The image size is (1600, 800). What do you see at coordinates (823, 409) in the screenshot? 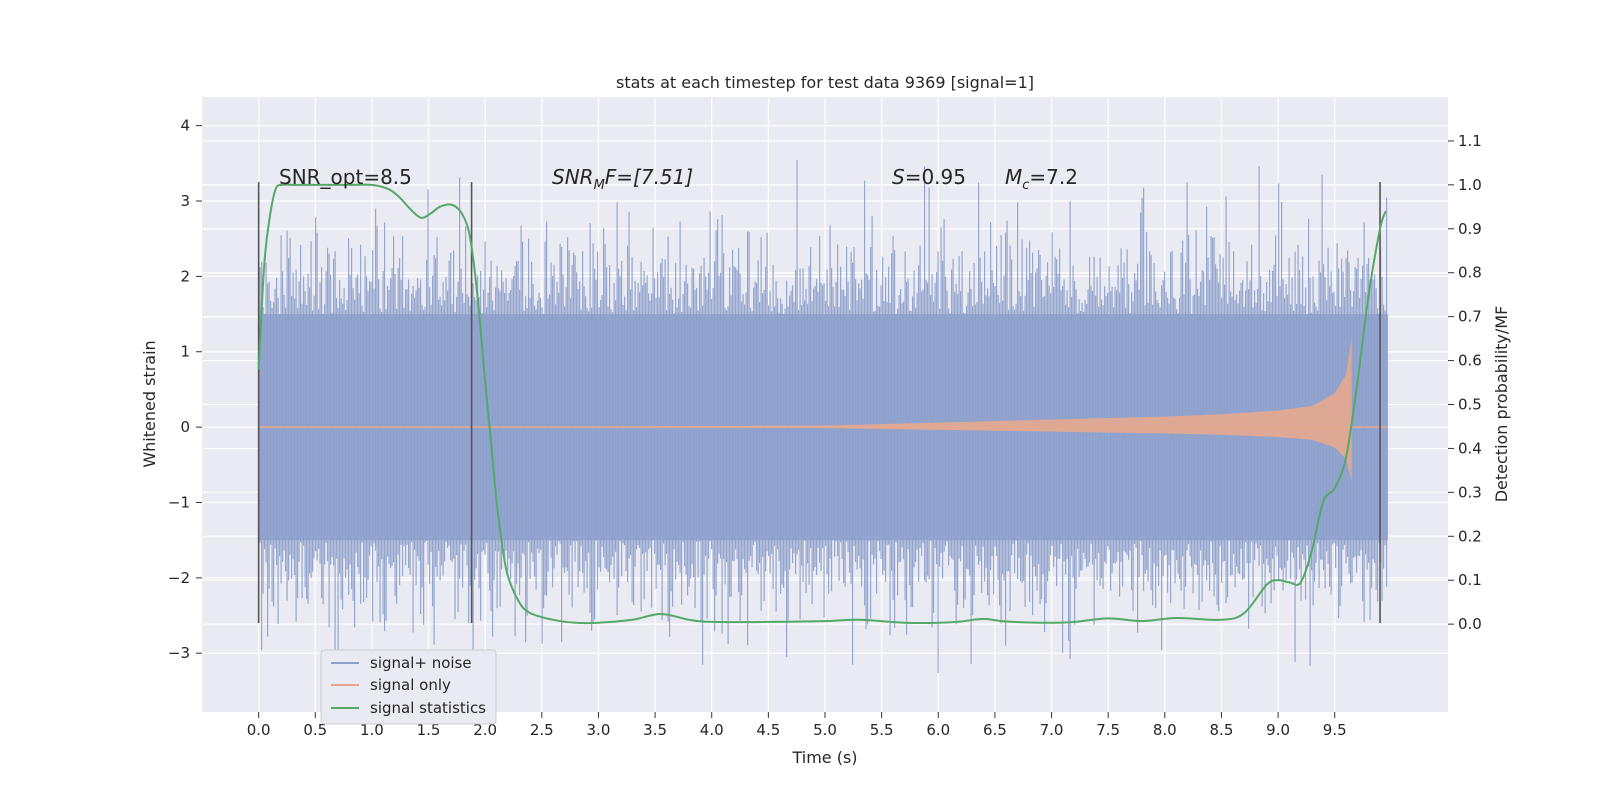
I see `chirp-series` at bounding box center [823, 409].